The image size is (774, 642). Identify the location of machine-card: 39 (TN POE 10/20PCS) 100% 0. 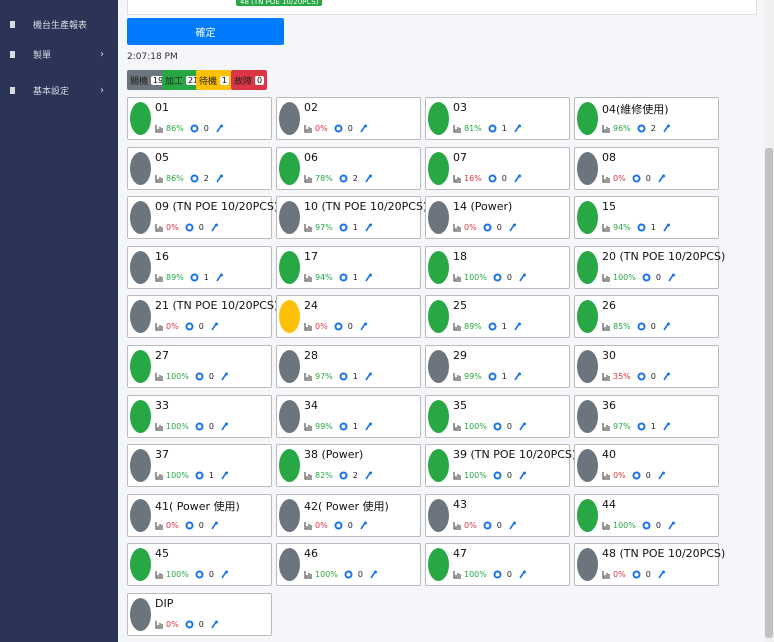
(500, 466).